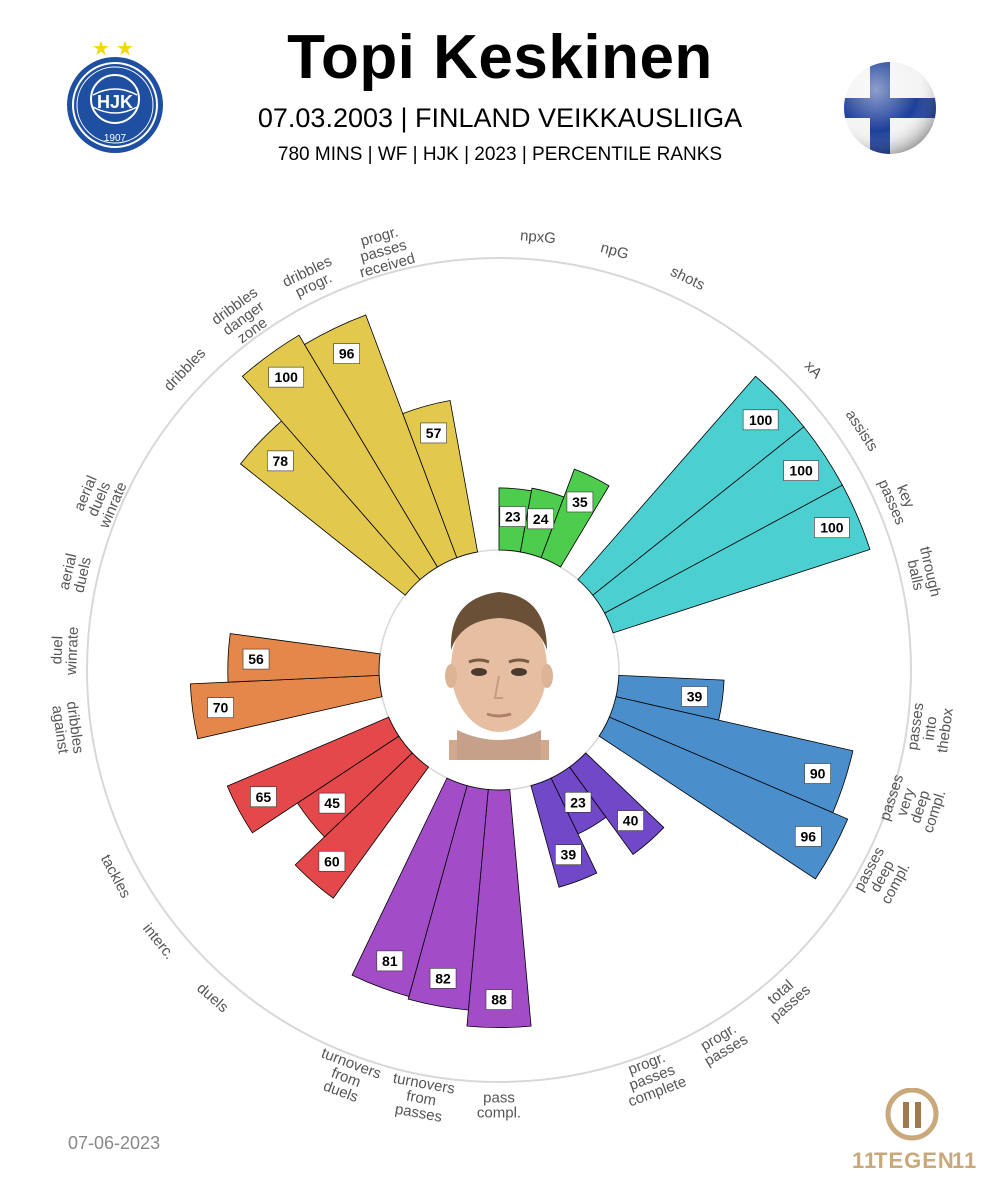 This screenshot has width=1000, height=1200. I want to click on svg-text: 56, so click(256, 659).